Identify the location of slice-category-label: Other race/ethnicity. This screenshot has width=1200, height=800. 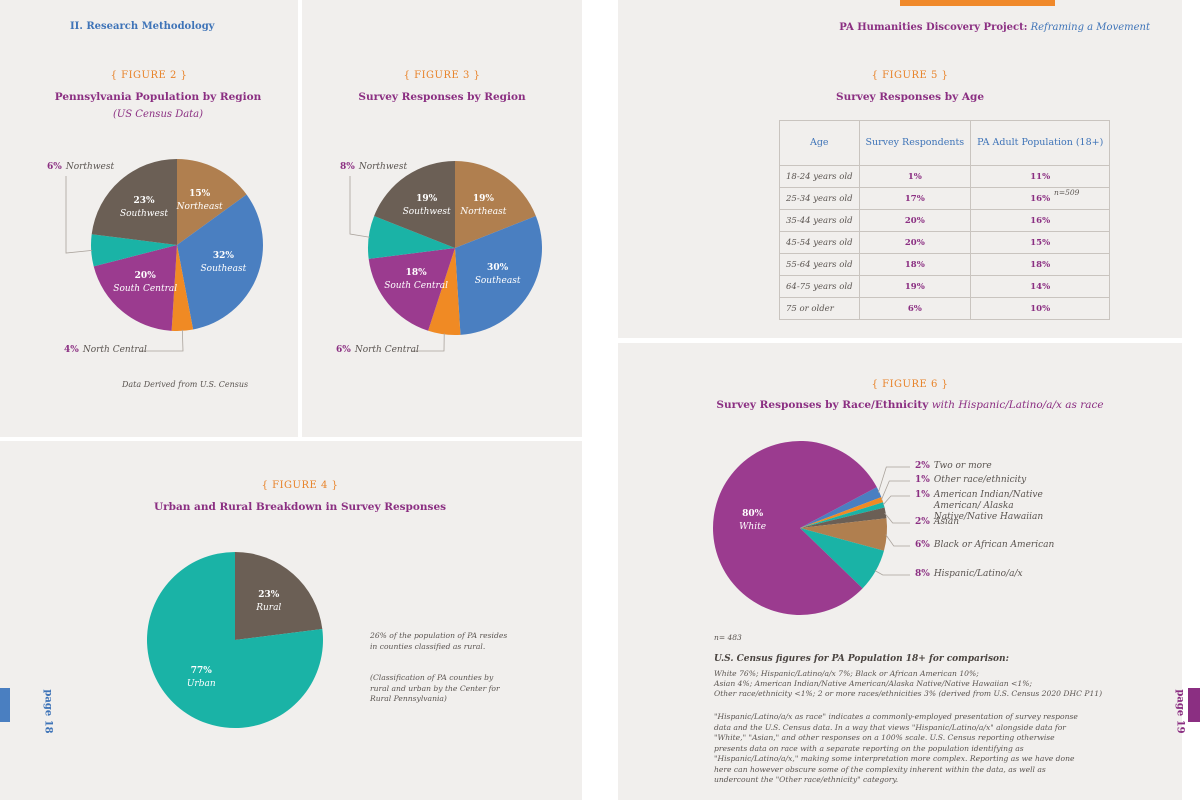
(980, 480).